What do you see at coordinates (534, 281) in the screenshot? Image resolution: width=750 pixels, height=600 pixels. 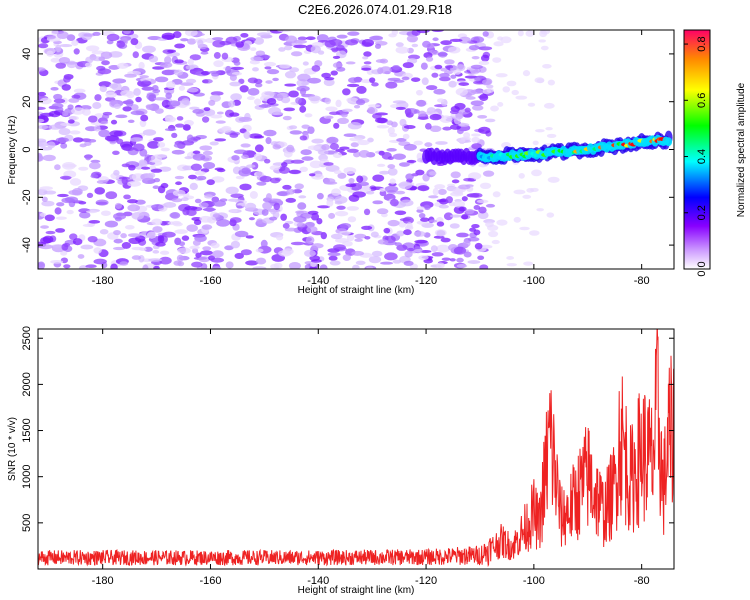 I see `x-tick-label: -100` at bounding box center [534, 281].